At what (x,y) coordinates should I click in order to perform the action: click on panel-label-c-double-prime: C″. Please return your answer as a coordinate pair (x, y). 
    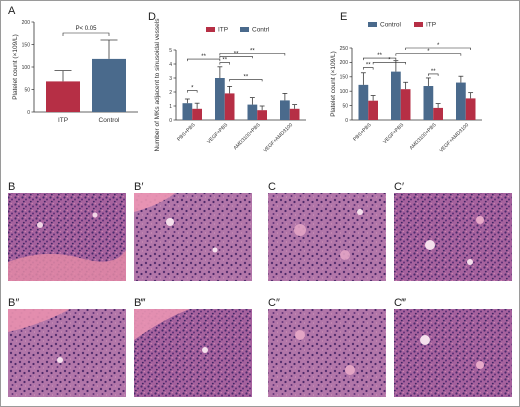
    Looking at the image, I should click on (274, 303).